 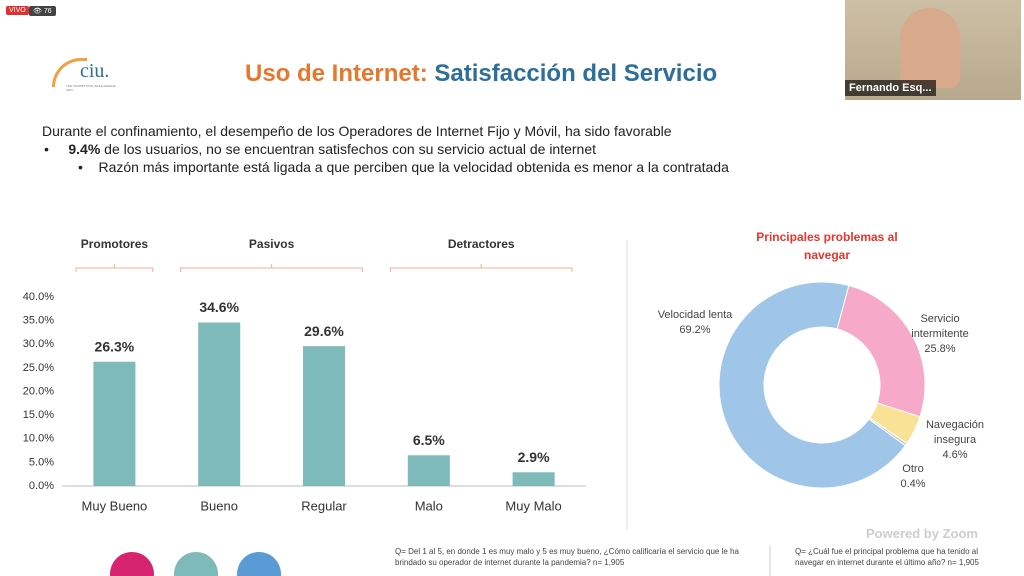 What do you see at coordinates (38, 415) in the screenshot?
I see `y-tick-label: 15.0%` at bounding box center [38, 415].